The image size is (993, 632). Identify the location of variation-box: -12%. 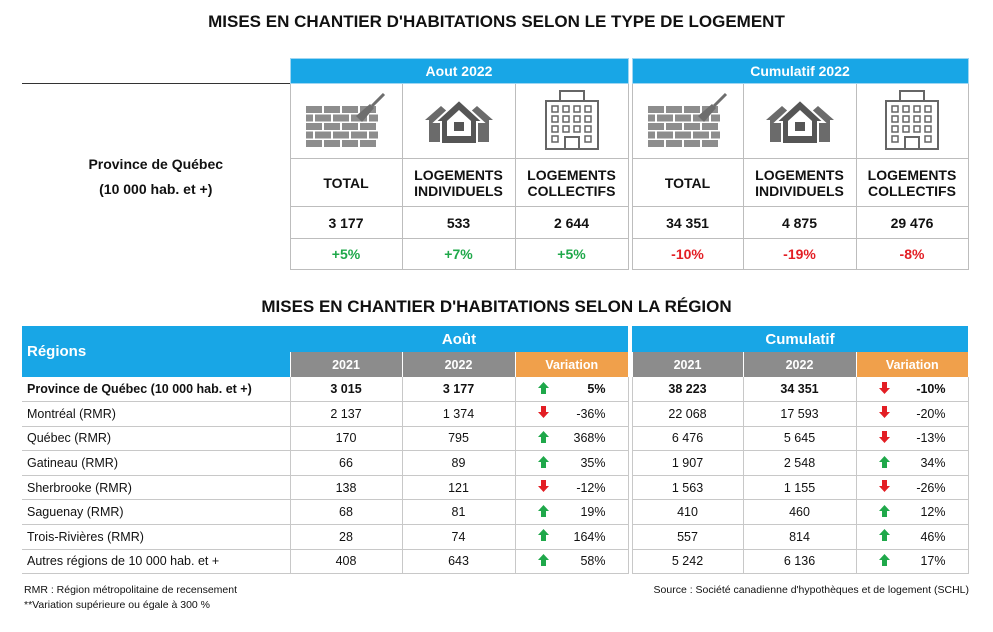
(572, 487).